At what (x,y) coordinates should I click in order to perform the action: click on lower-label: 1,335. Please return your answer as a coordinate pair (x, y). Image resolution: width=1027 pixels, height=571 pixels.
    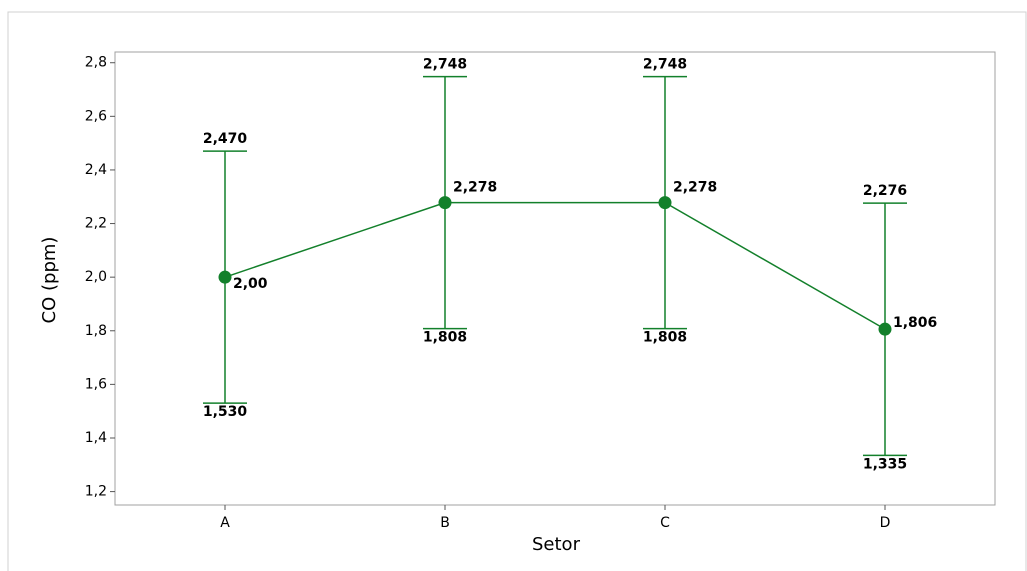
    Looking at the image, I should click on (885, 464).